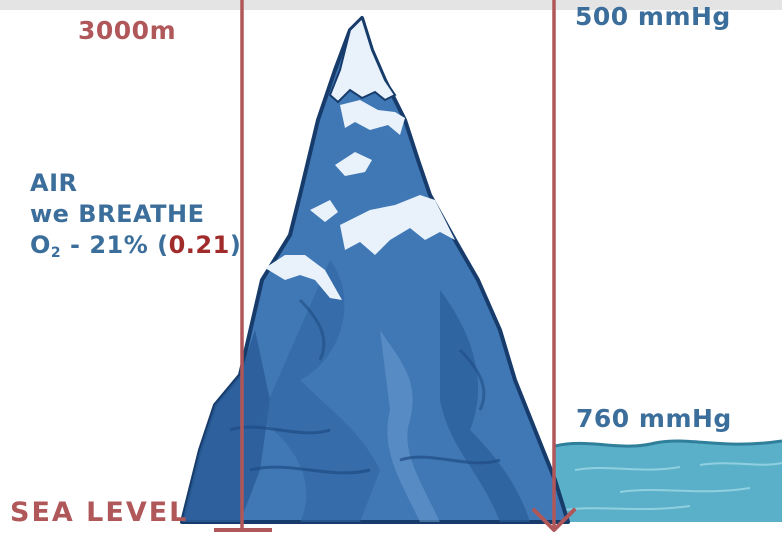 The height and width of the screenshot is (535, 782). I want to click on oxygen-close-paren: ), so click(235, 245).